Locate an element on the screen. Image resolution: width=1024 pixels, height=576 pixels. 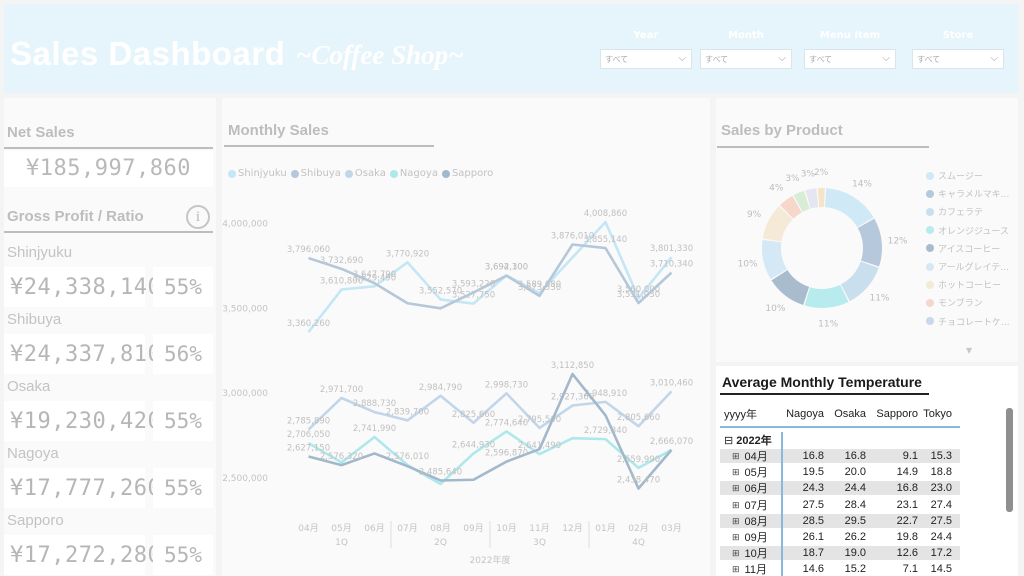
series-line-nagoya is located at coordinates (490, 458).